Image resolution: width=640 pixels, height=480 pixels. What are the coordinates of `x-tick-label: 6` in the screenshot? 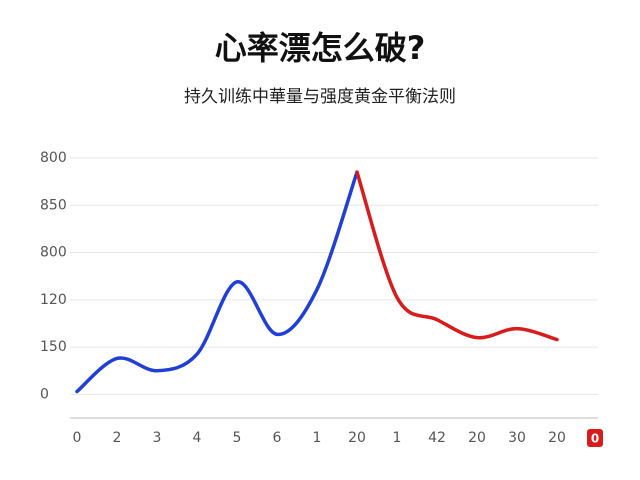 It's located at (277, 438).